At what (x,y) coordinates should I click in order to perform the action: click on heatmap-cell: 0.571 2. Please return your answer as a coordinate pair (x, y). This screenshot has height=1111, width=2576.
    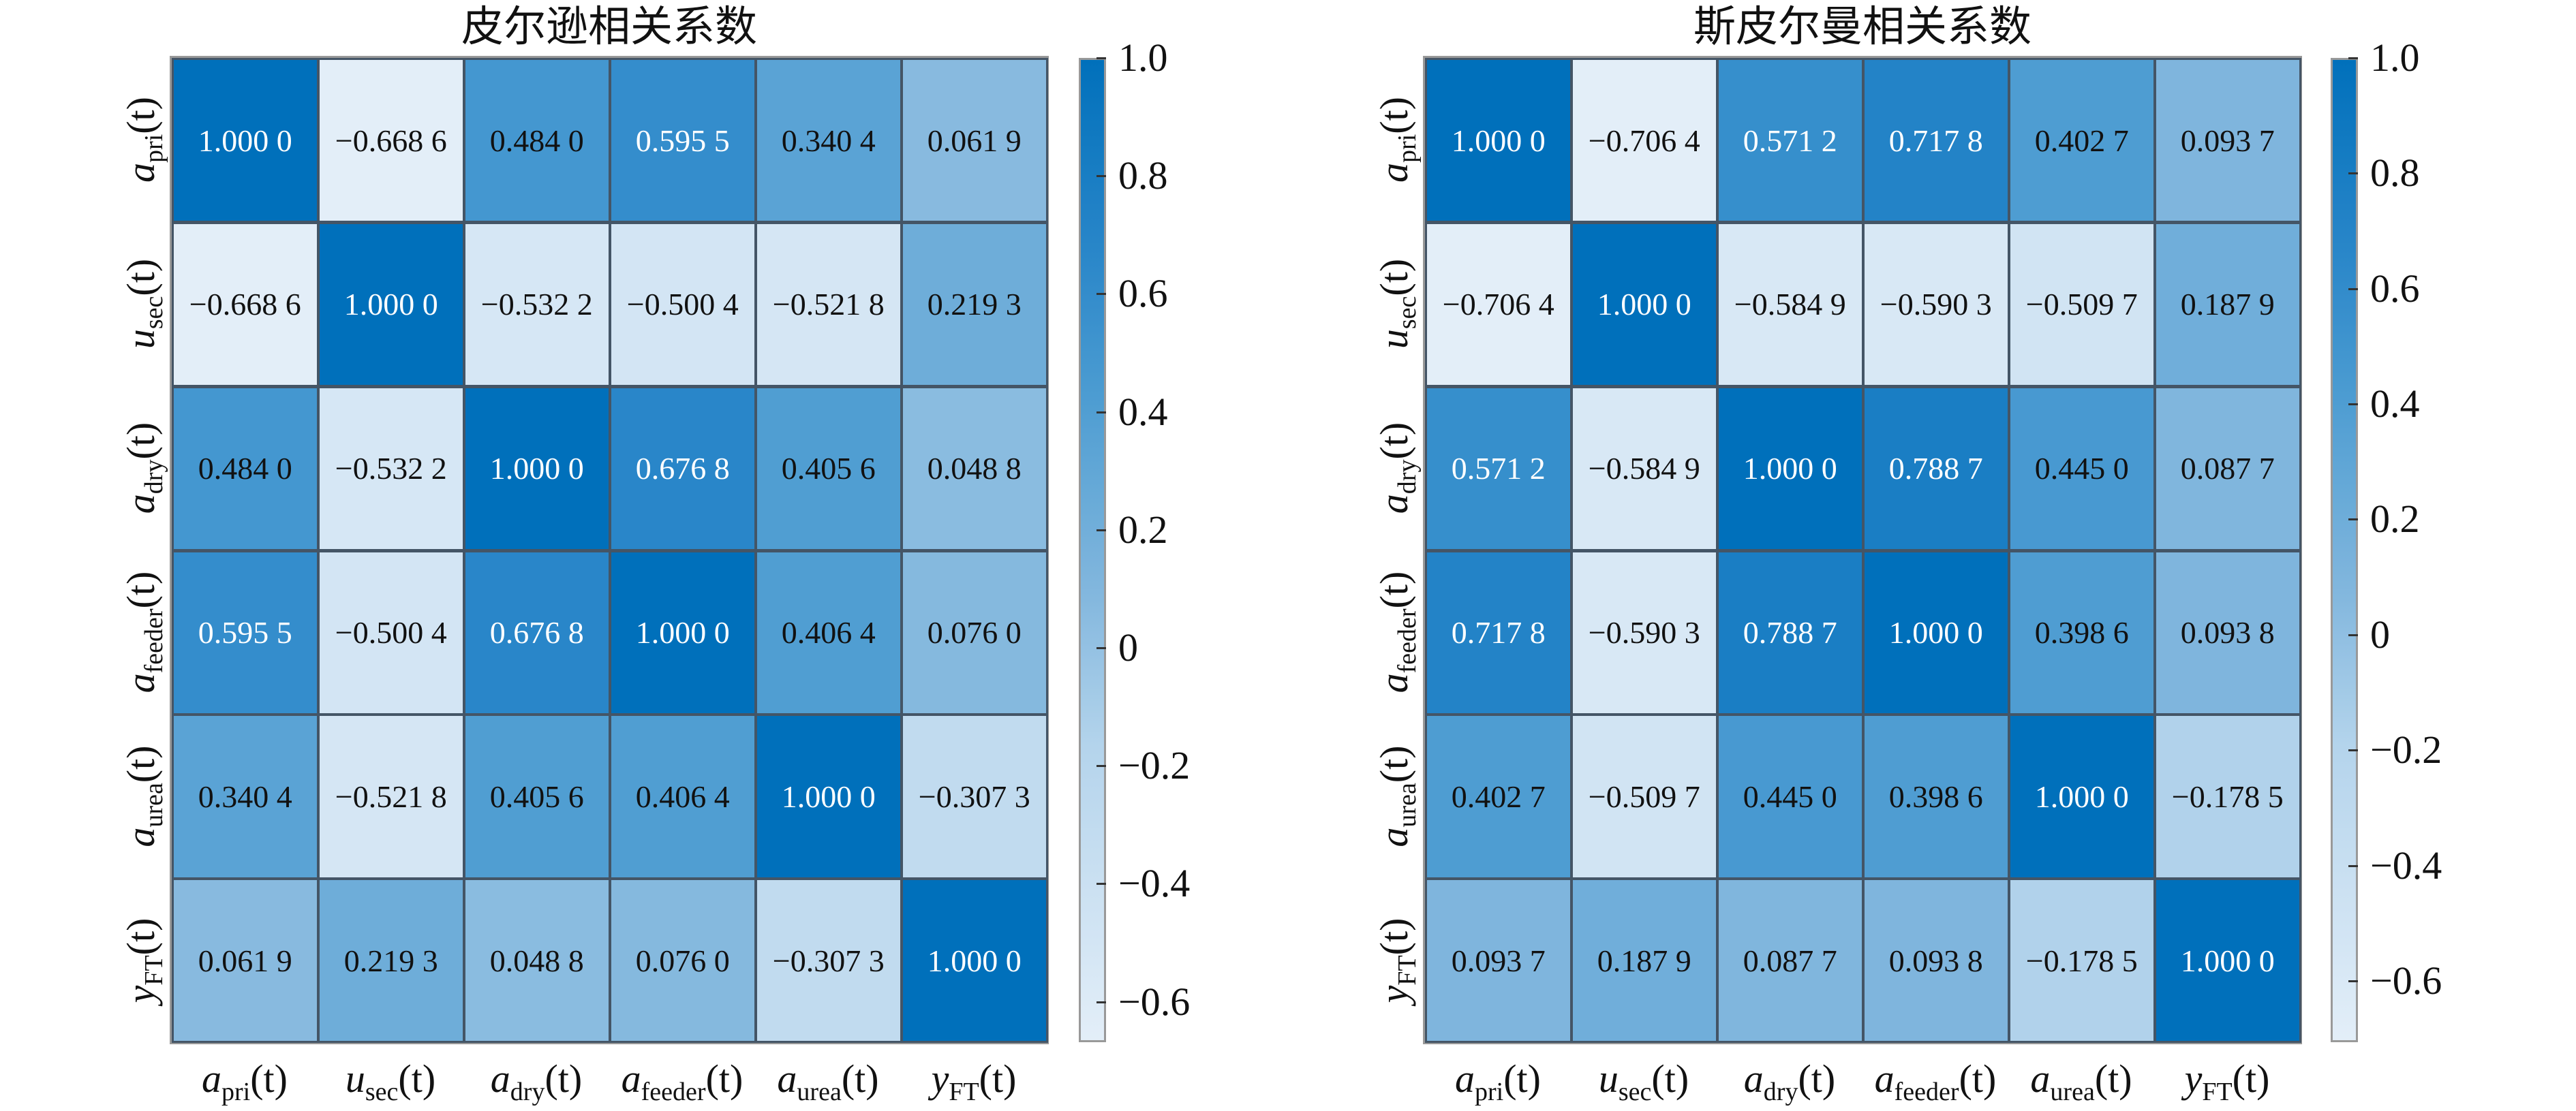
    Looking at the image, I should click on (1791, 140).